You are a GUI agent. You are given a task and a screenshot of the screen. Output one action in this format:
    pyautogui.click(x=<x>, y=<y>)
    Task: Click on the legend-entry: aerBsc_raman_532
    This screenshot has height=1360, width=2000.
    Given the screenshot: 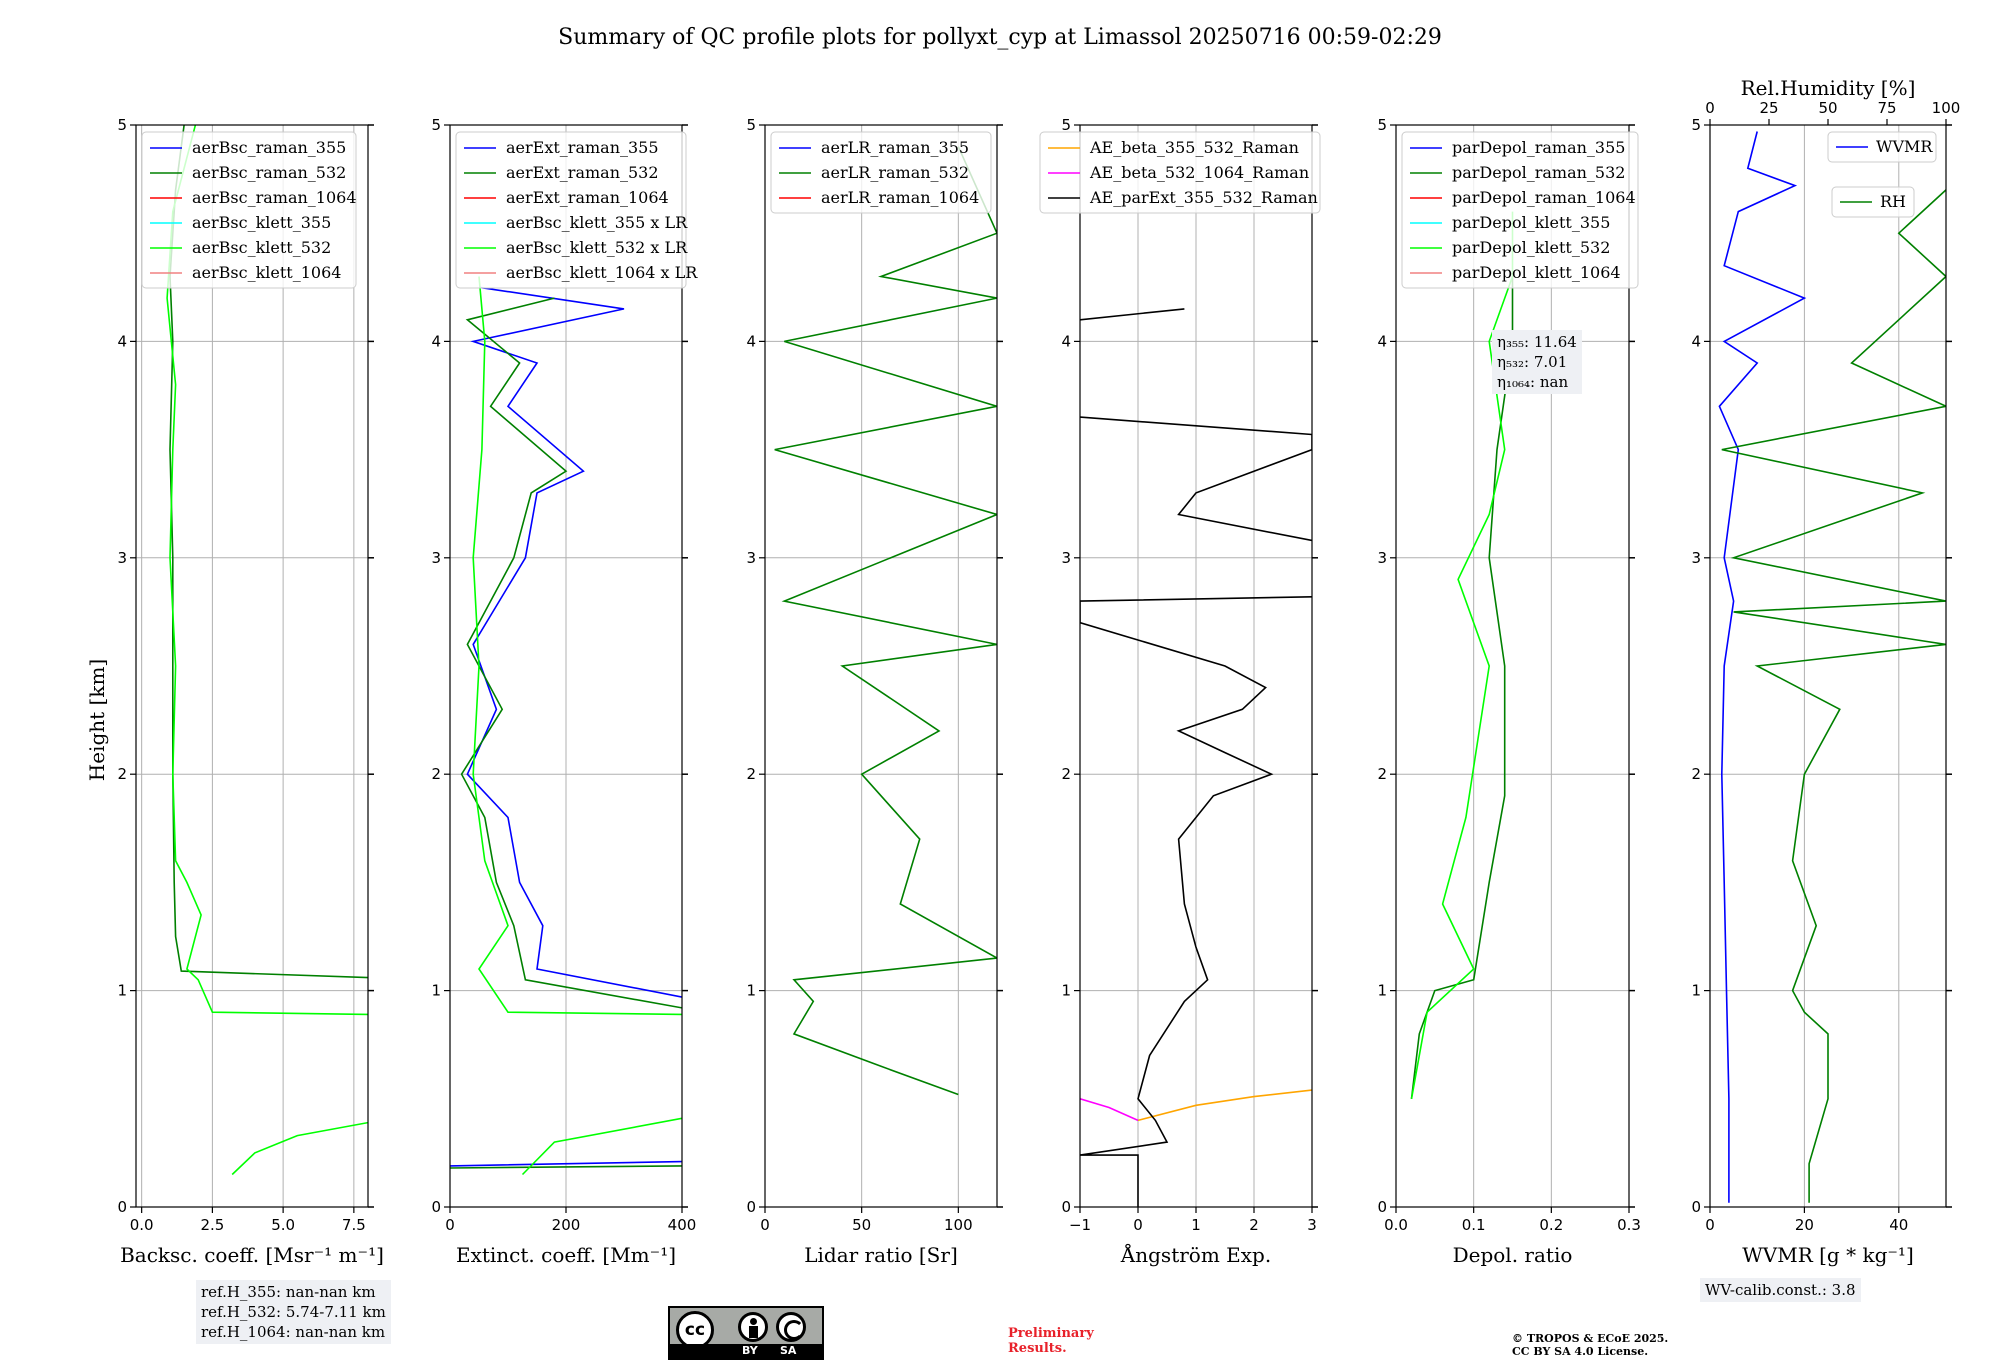 What is the action you would take?
    pyautogui.click(x=269, y=172)
    